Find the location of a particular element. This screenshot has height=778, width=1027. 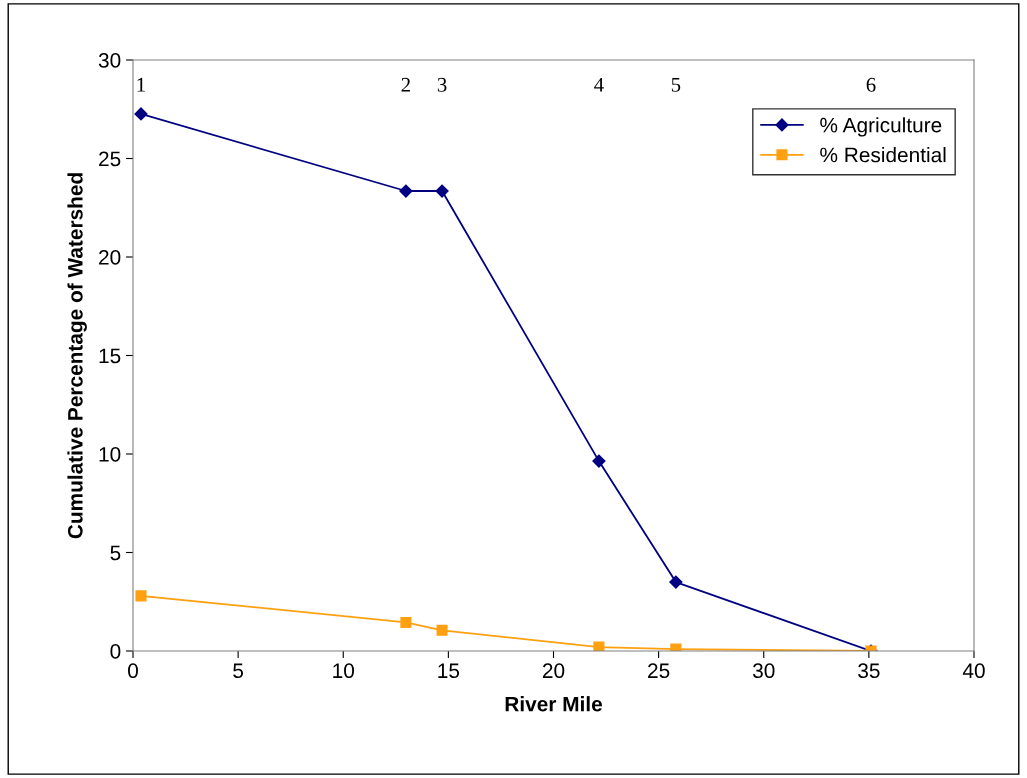

x-axis-title: River Mile is located at coordinates (553, 704).